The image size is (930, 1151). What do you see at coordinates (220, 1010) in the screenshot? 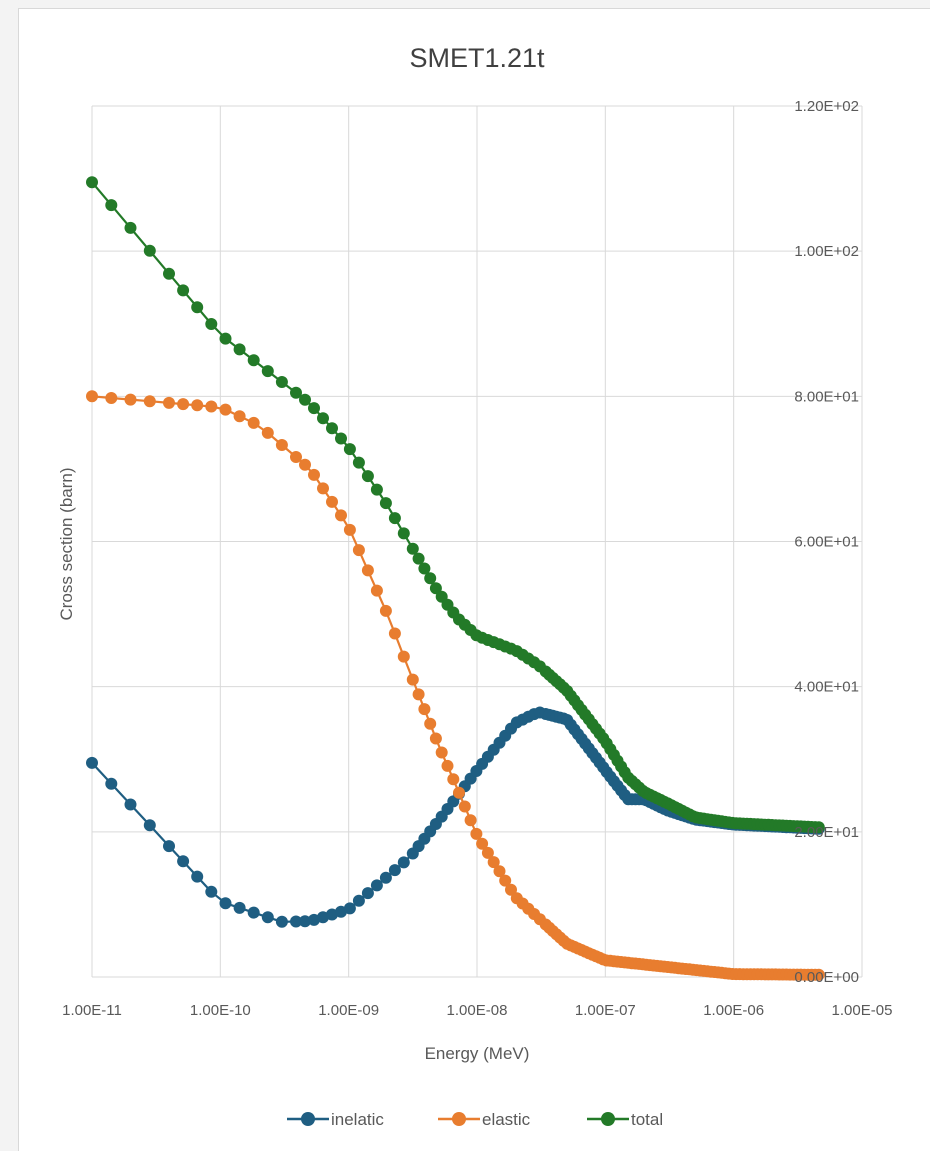
I see `x-tick-label: 1.00E-10` at bounding box center [220, 1010].